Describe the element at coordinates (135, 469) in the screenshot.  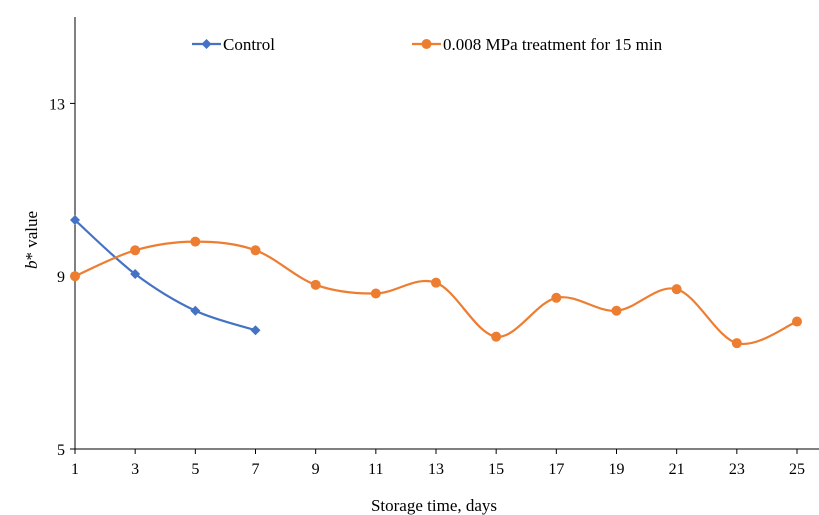
I see `x-tick-label: 3` at that location.